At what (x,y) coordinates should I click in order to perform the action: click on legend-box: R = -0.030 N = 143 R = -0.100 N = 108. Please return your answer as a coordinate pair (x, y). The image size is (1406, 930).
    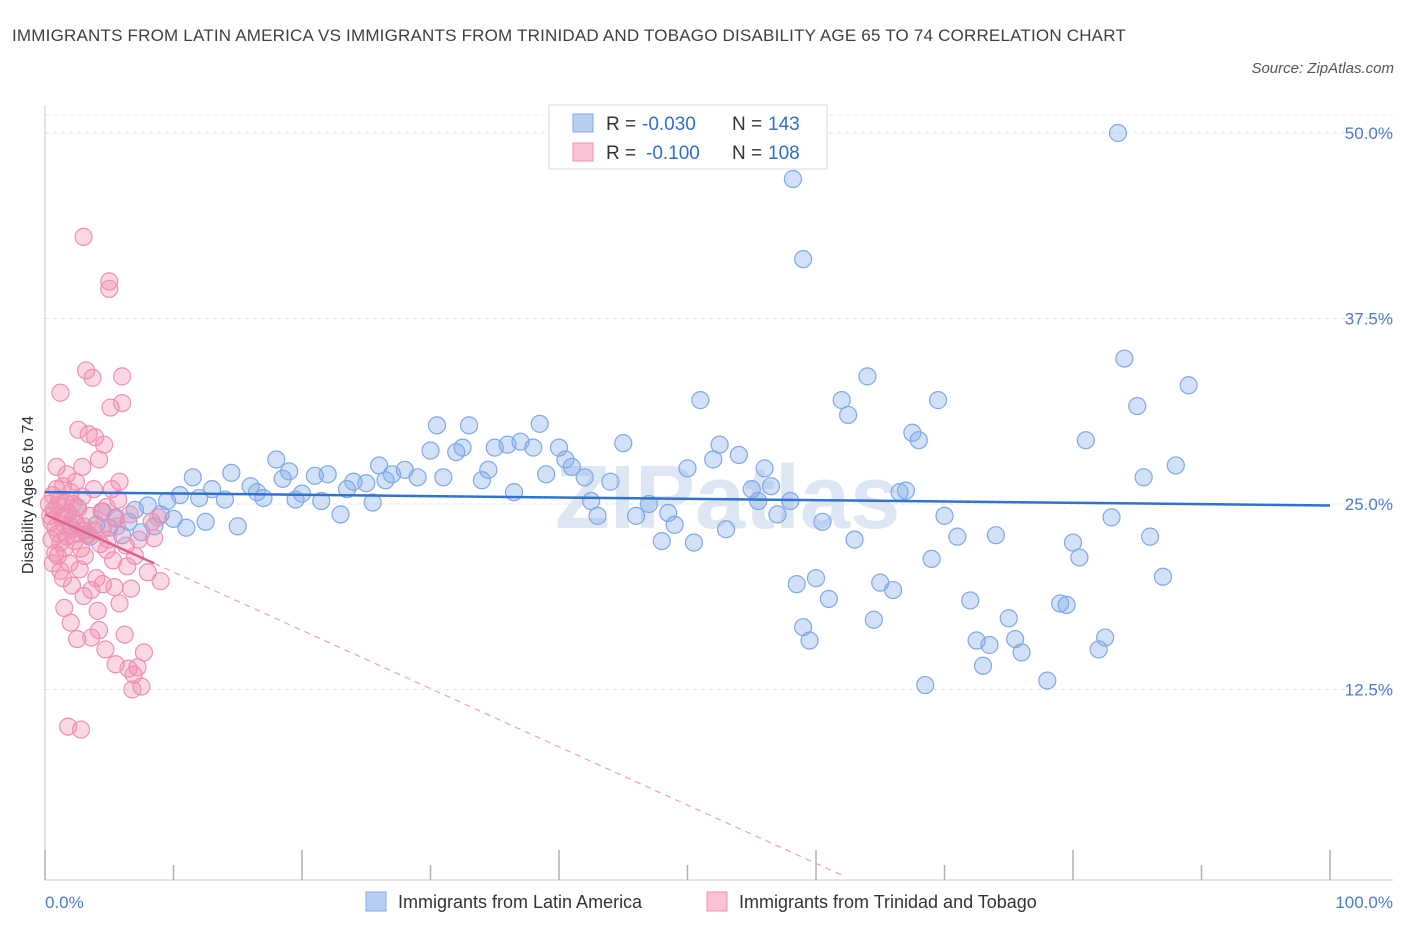
    Looking at the image, I should click on (688, 137).